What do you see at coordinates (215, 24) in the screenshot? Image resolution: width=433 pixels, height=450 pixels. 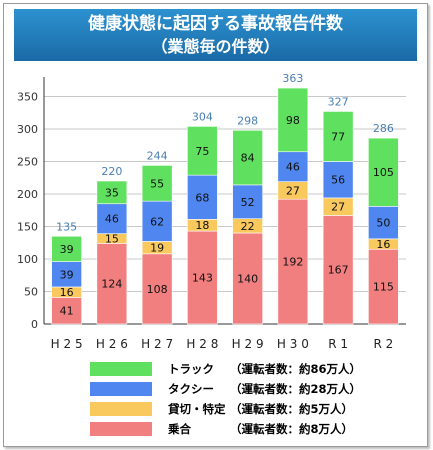 I see `chart-title: 健康状態に起因する事故報告件数` at bounding box center [215, 24].